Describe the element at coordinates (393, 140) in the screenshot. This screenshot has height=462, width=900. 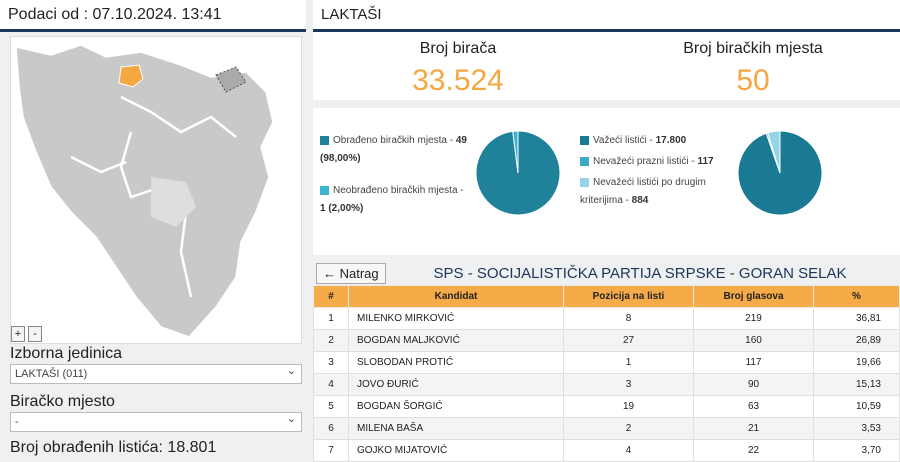
I see `legend-label: Obrađeno biračkih mjesta -` at that location.